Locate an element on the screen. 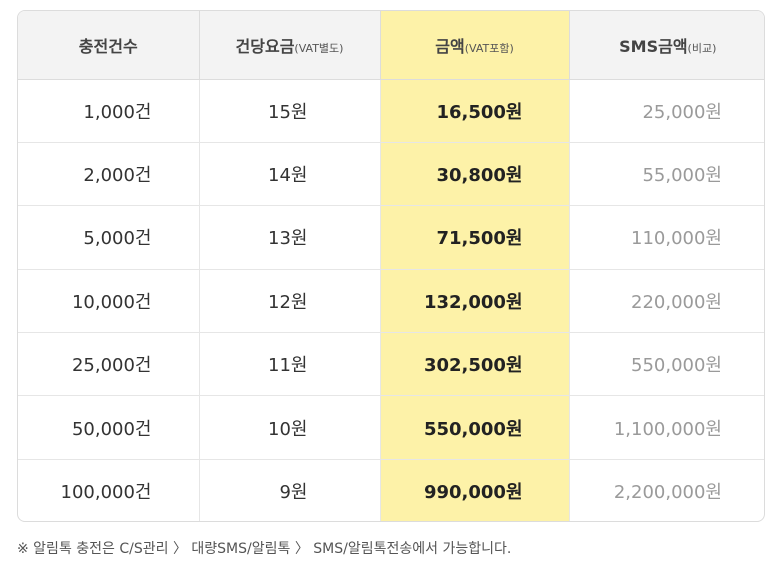 The image size is (784, 567). table-row: 10,000건 12원 132,000원 220,000원 is located at coordinates (391, 301).